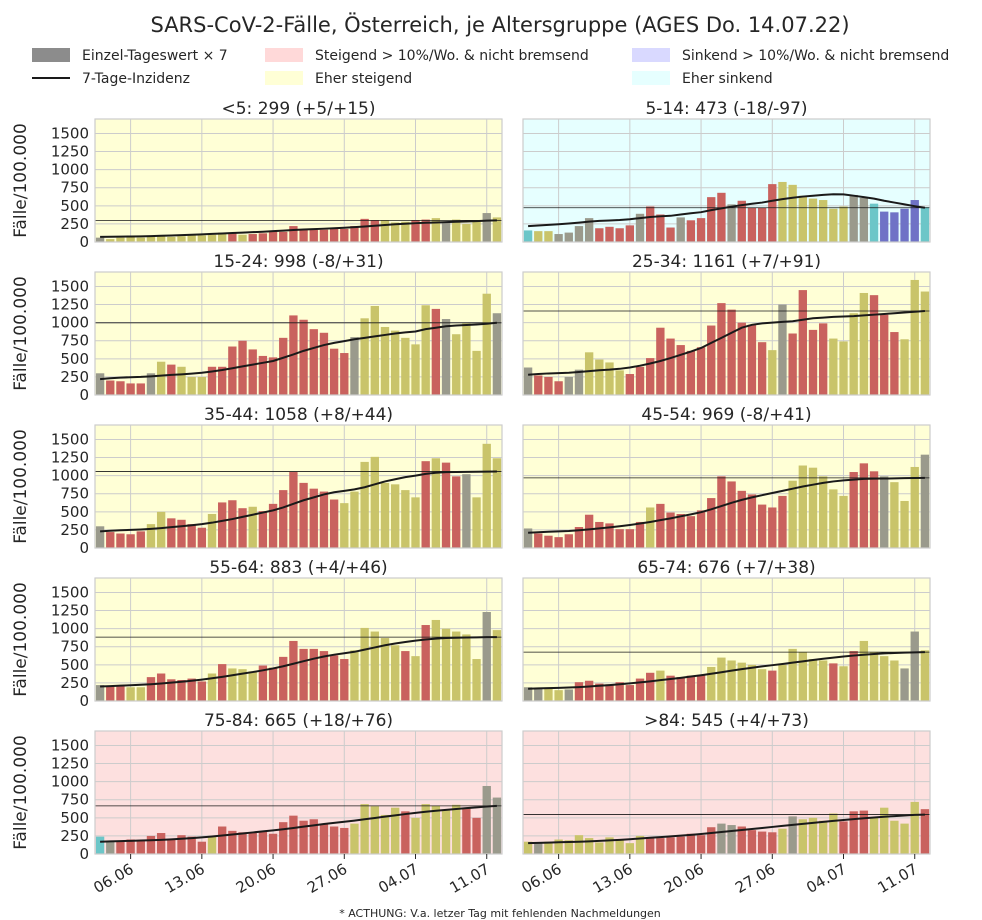  What do you see at coordinates (651, 78) in the screenshot?
I see `legend-swatch` at bounding box center [651, 78].